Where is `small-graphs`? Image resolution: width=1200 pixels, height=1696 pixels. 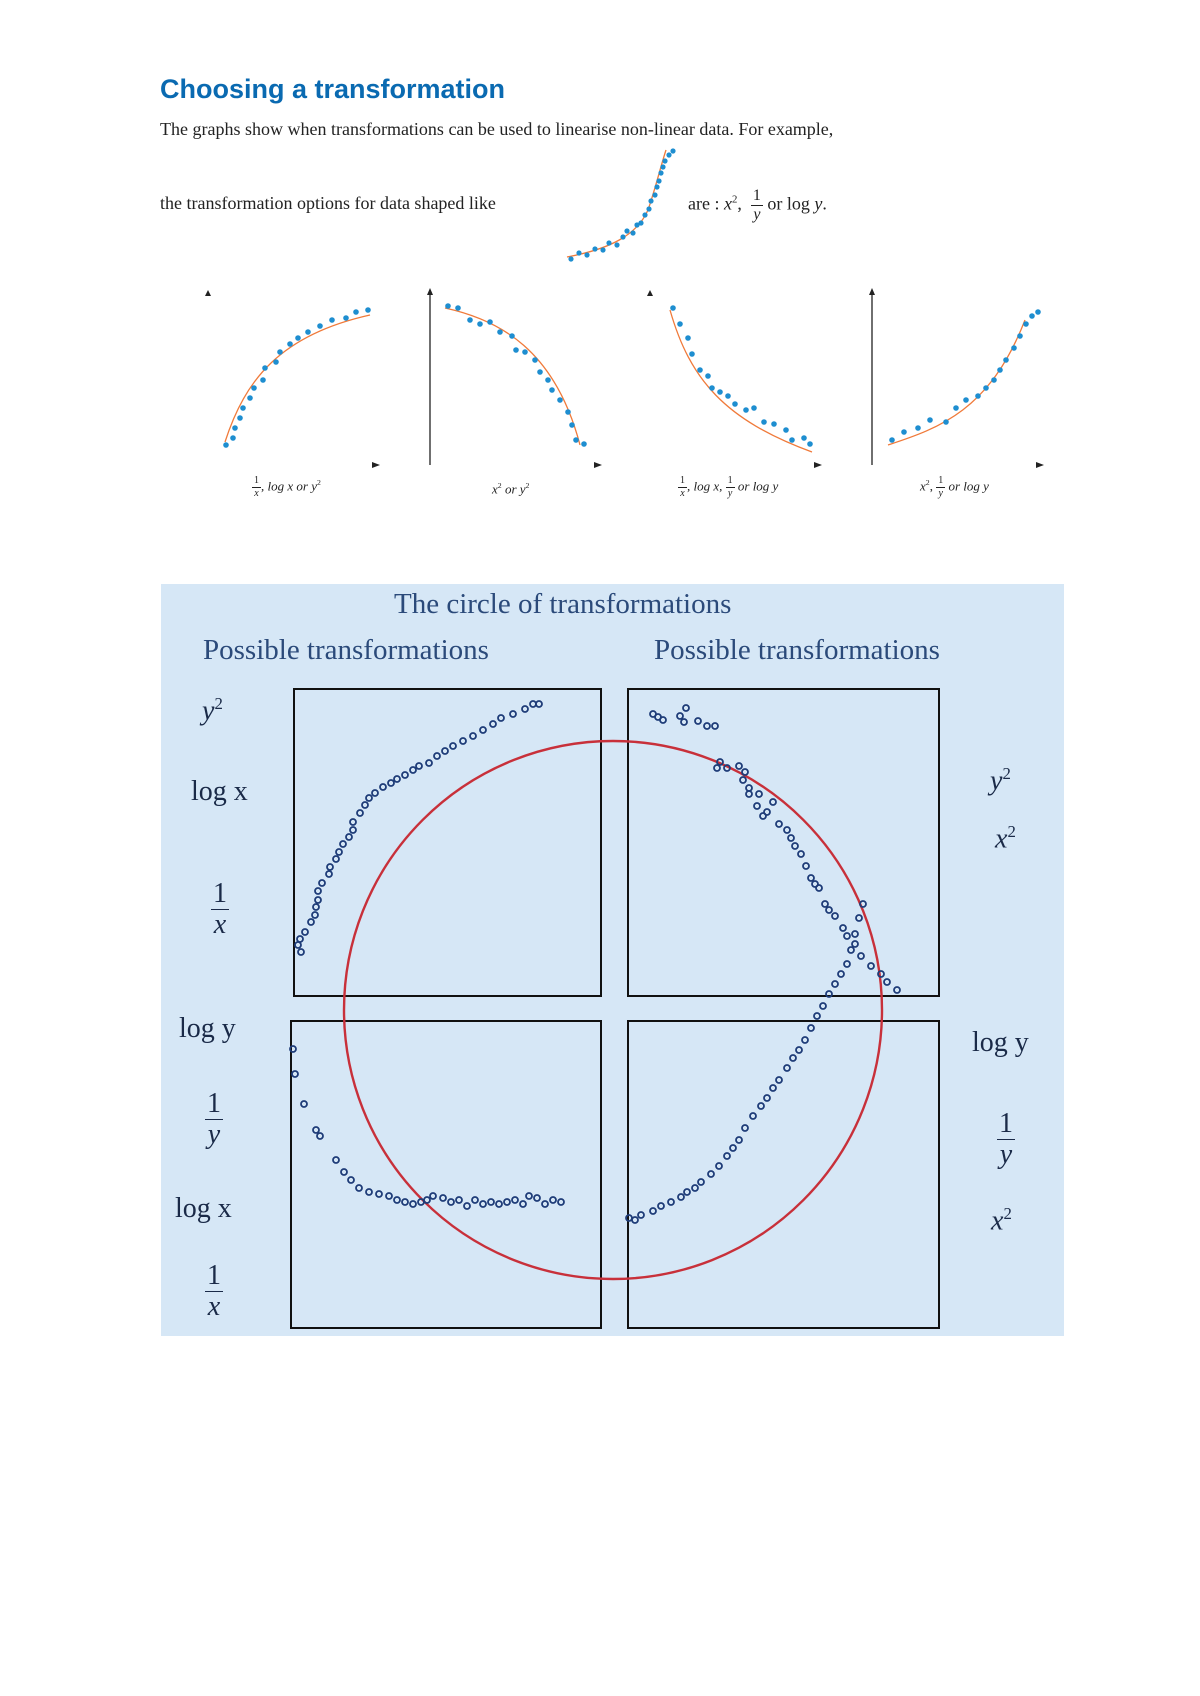
small-graphs is located at coordinates (624, 378).